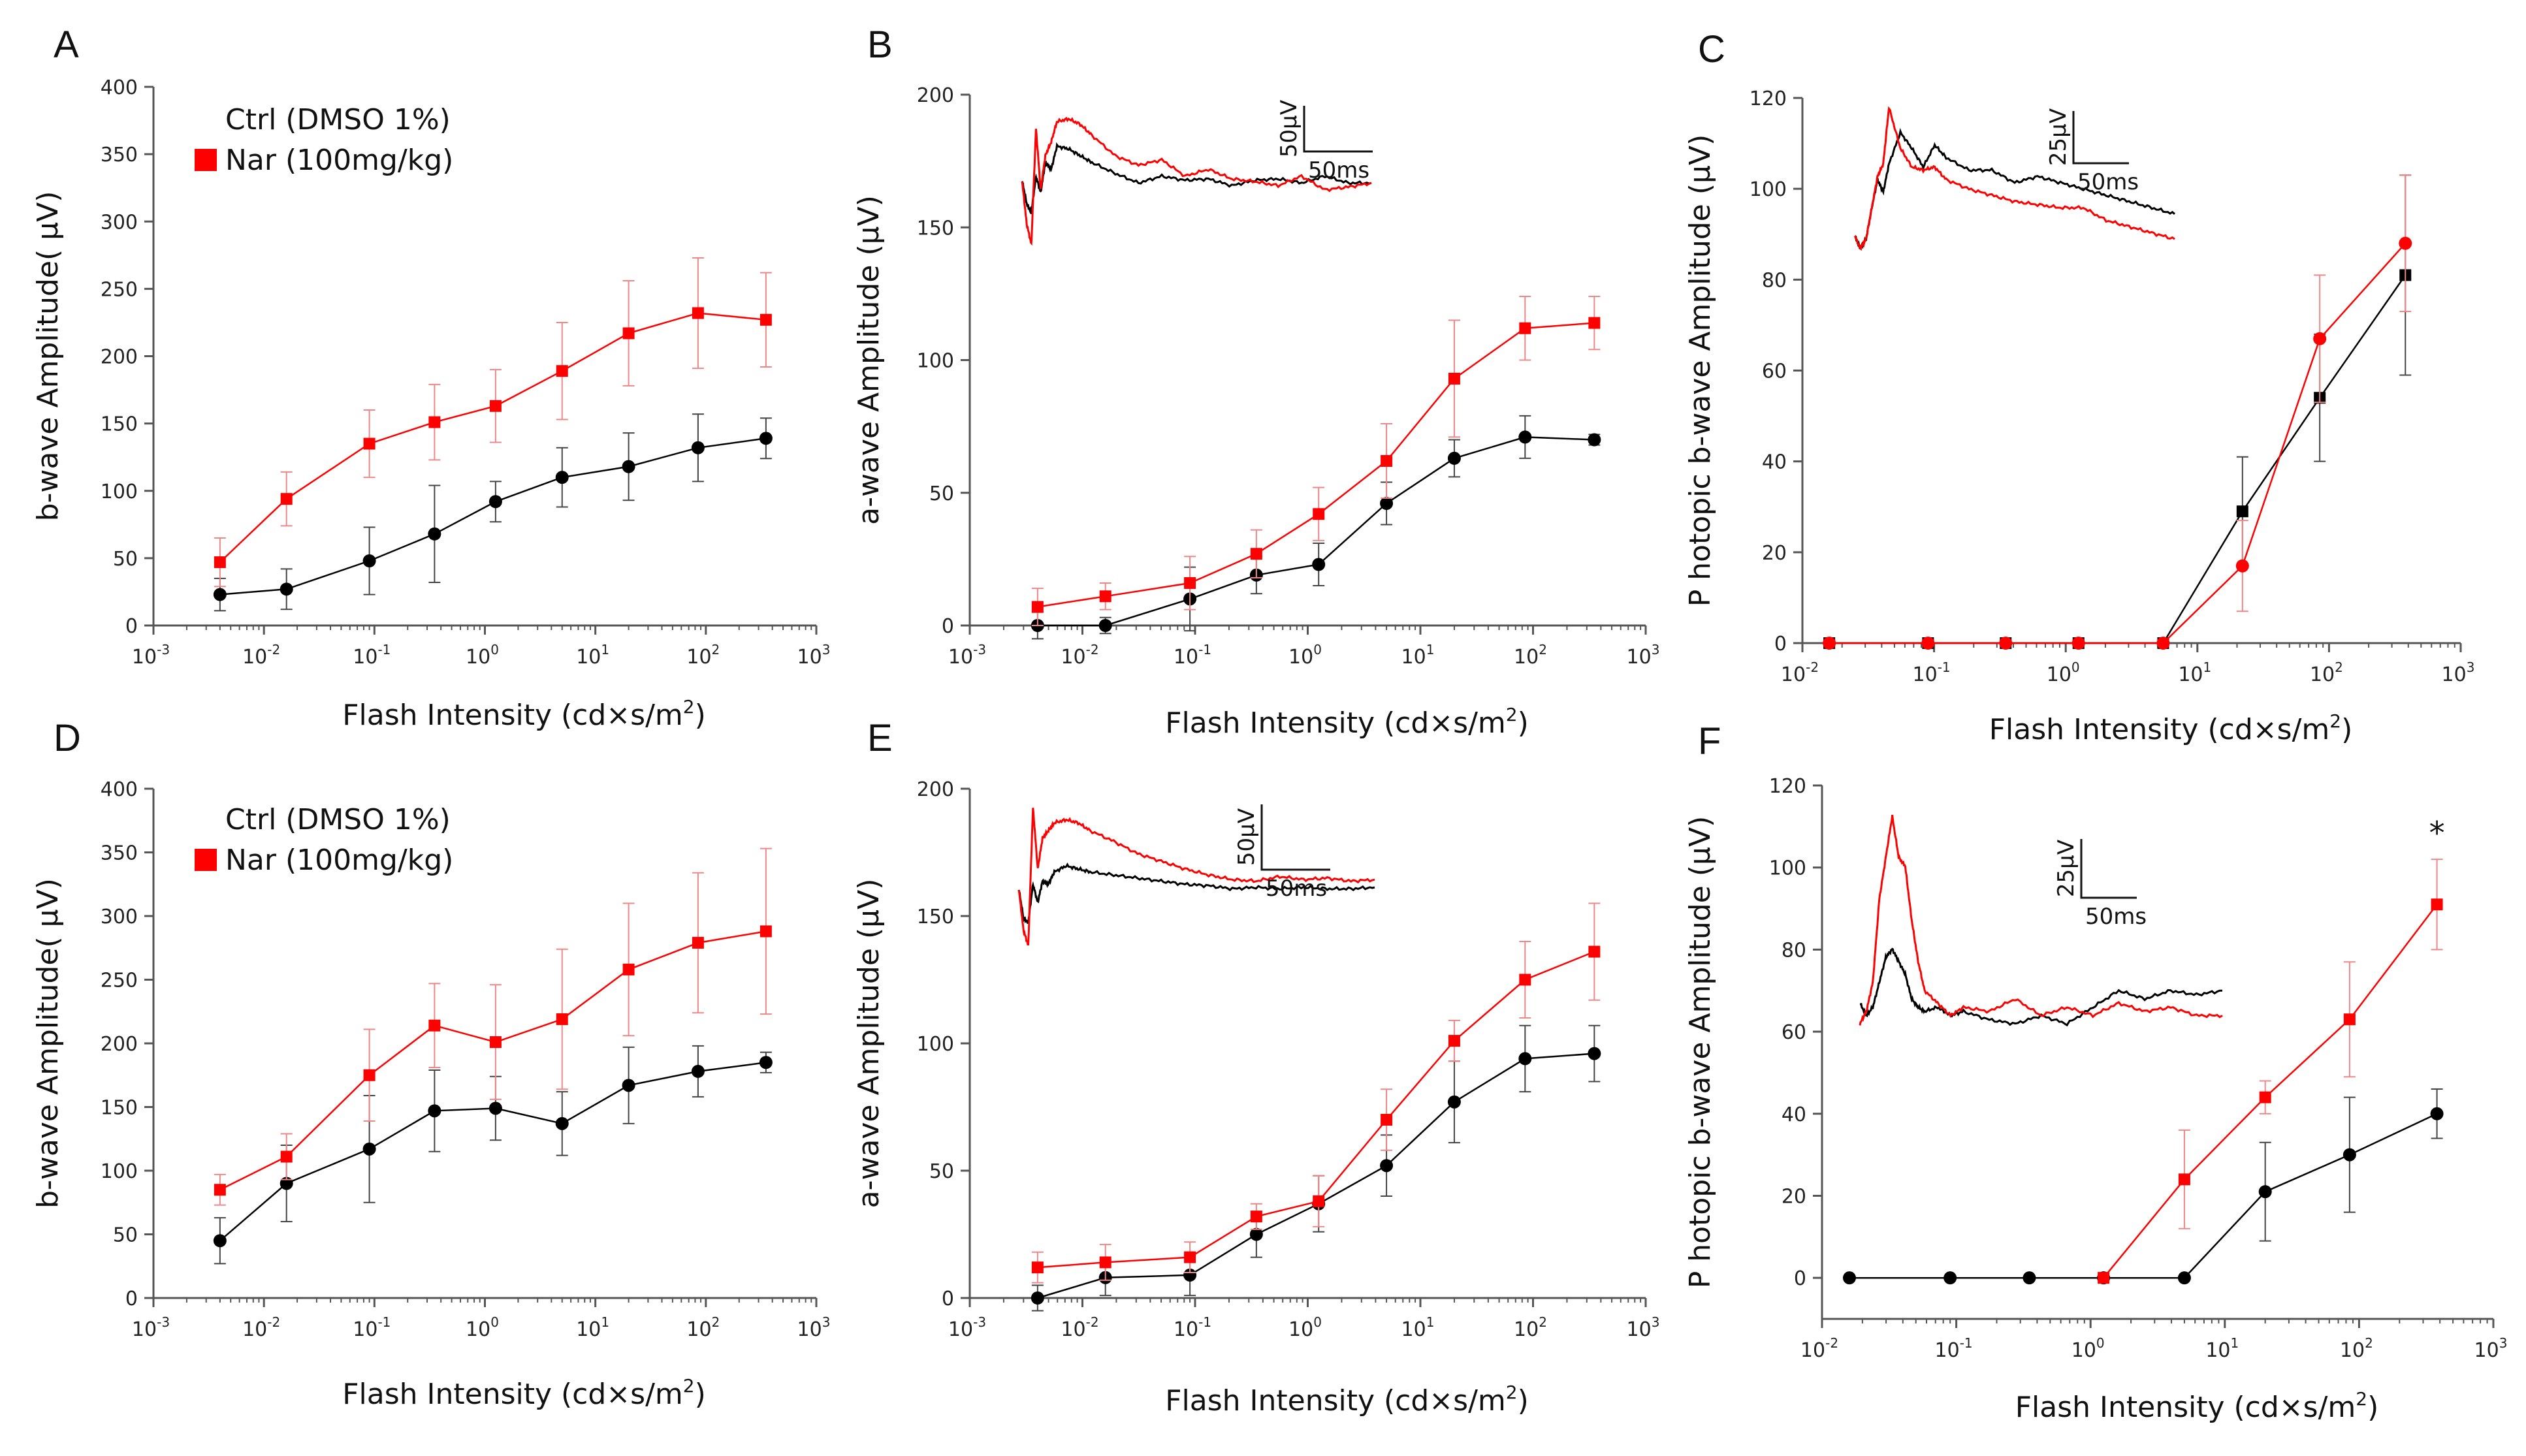  Describe the element at coordinates (2041, 987) in the screenshot. I see `erg-trace-ctrl` at that location.